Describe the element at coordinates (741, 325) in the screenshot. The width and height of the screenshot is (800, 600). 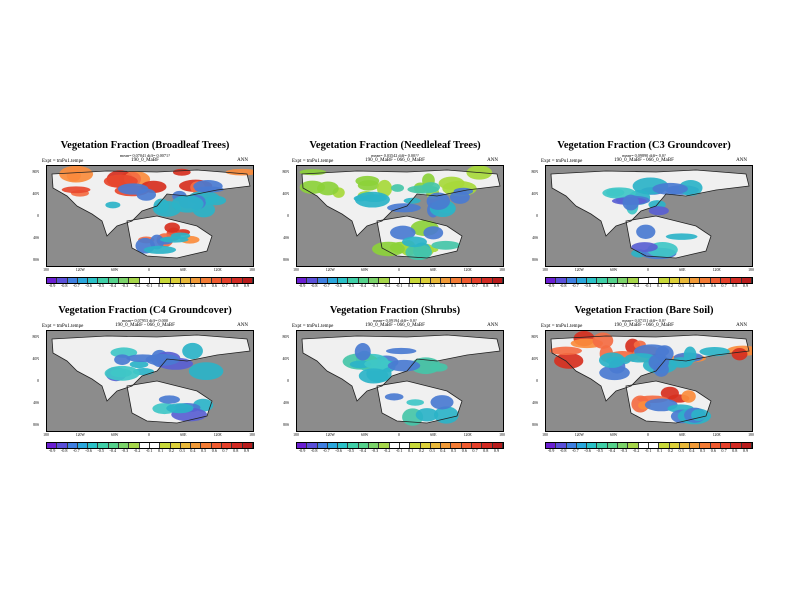
I see `panel-season: ANN` at that location.